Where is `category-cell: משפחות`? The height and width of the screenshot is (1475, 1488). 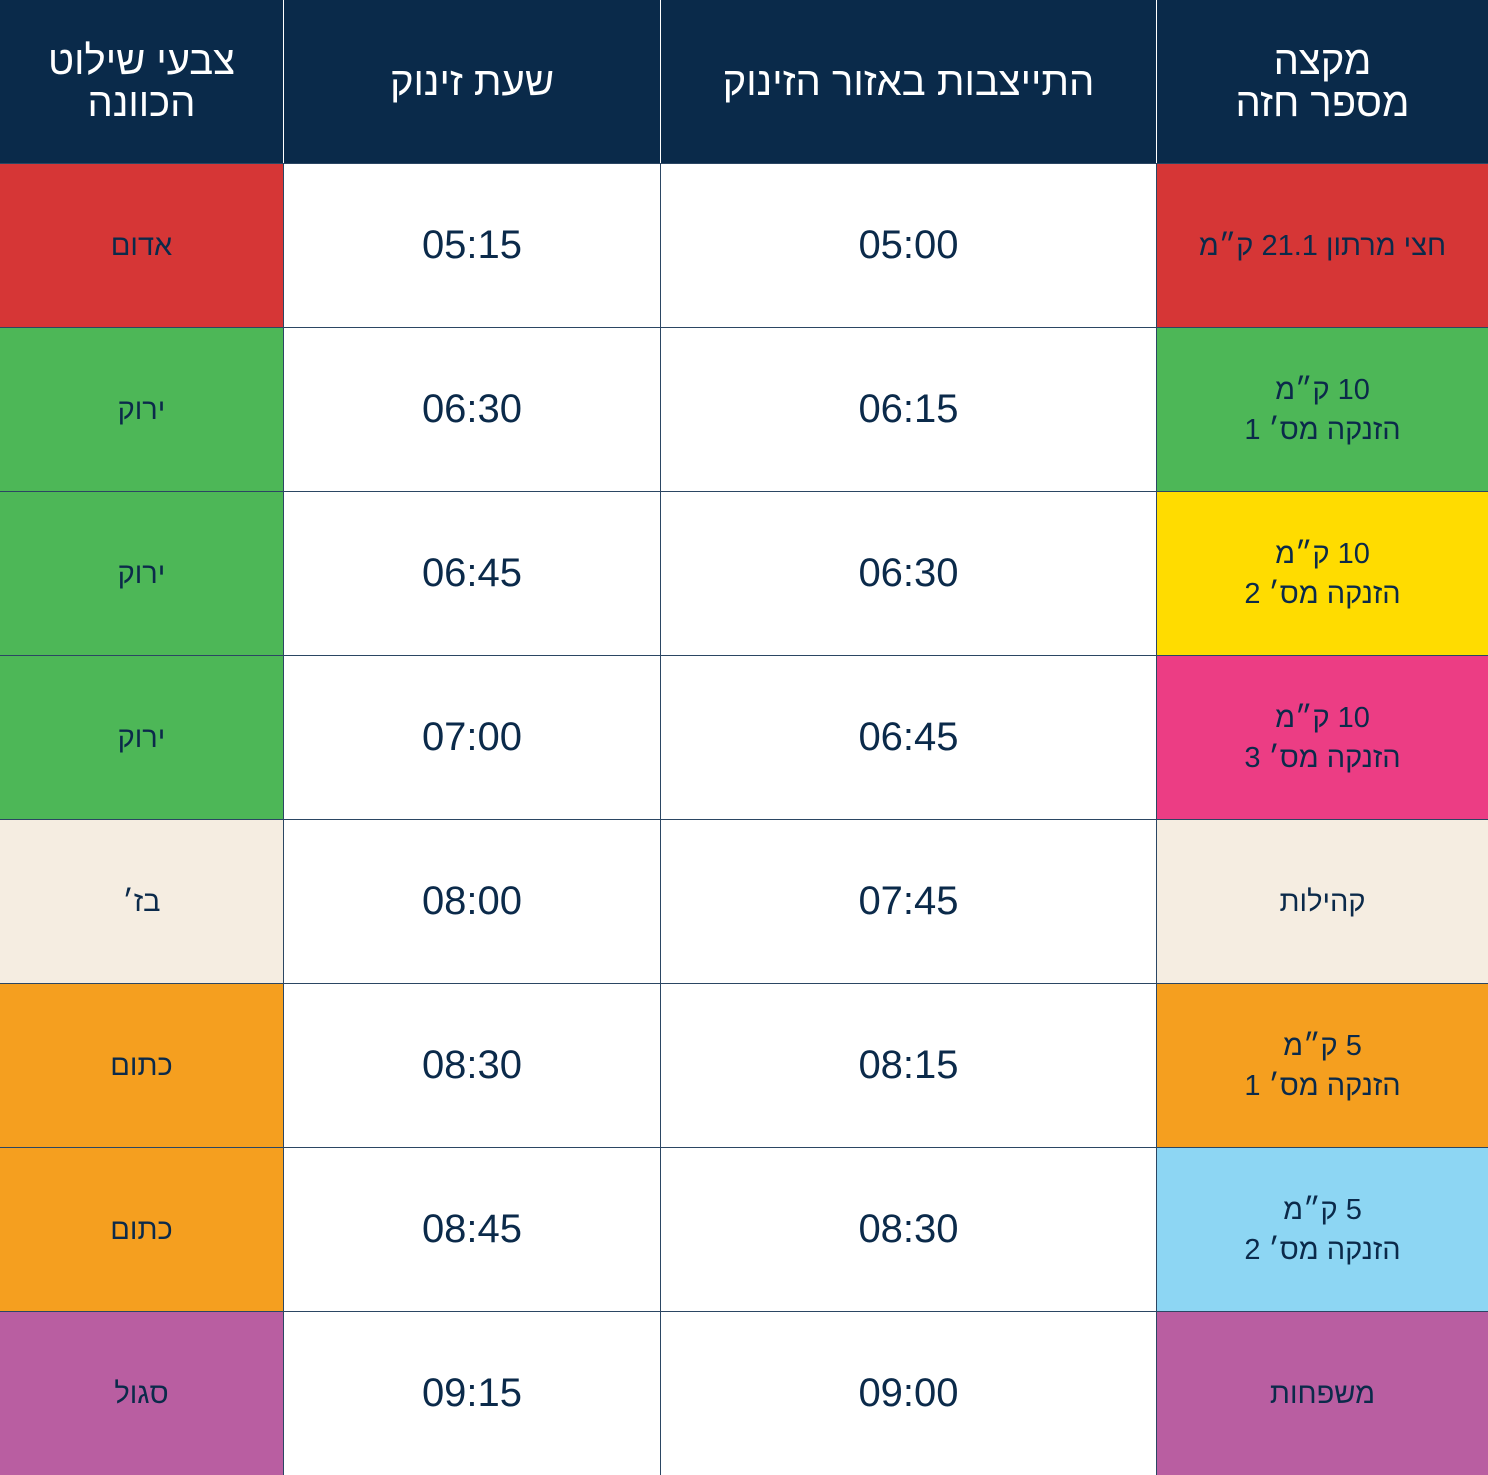 category-cell: משפחות is located at coordinates (1322, 1393).